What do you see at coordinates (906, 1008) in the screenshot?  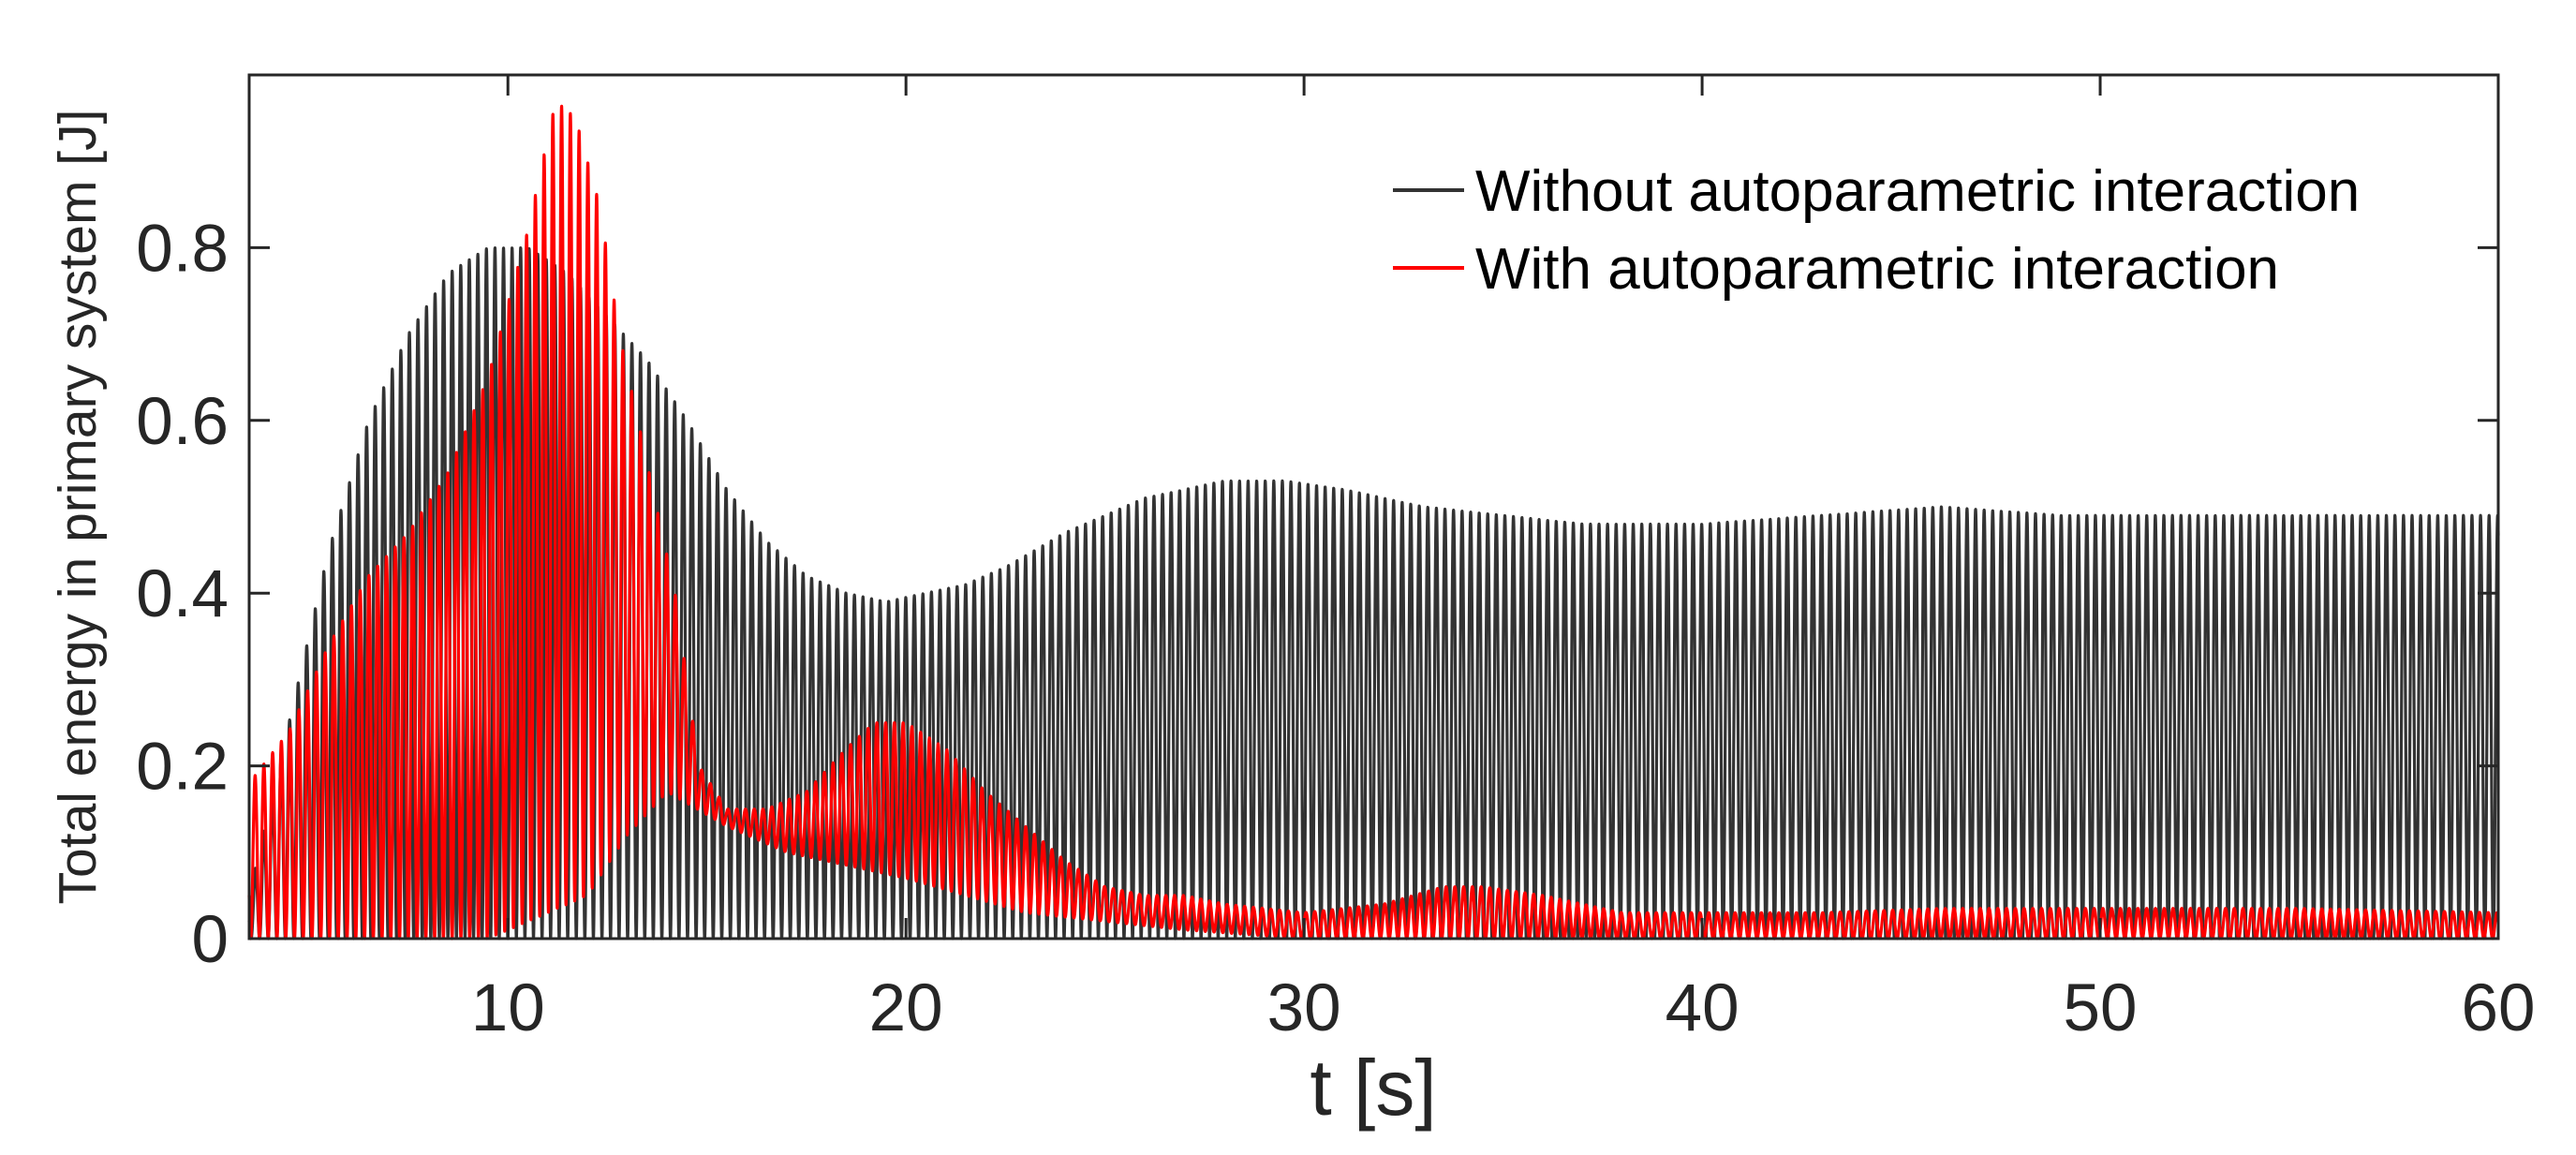 I see `x-tick-label: 20` at bounding box center [906, 1008].